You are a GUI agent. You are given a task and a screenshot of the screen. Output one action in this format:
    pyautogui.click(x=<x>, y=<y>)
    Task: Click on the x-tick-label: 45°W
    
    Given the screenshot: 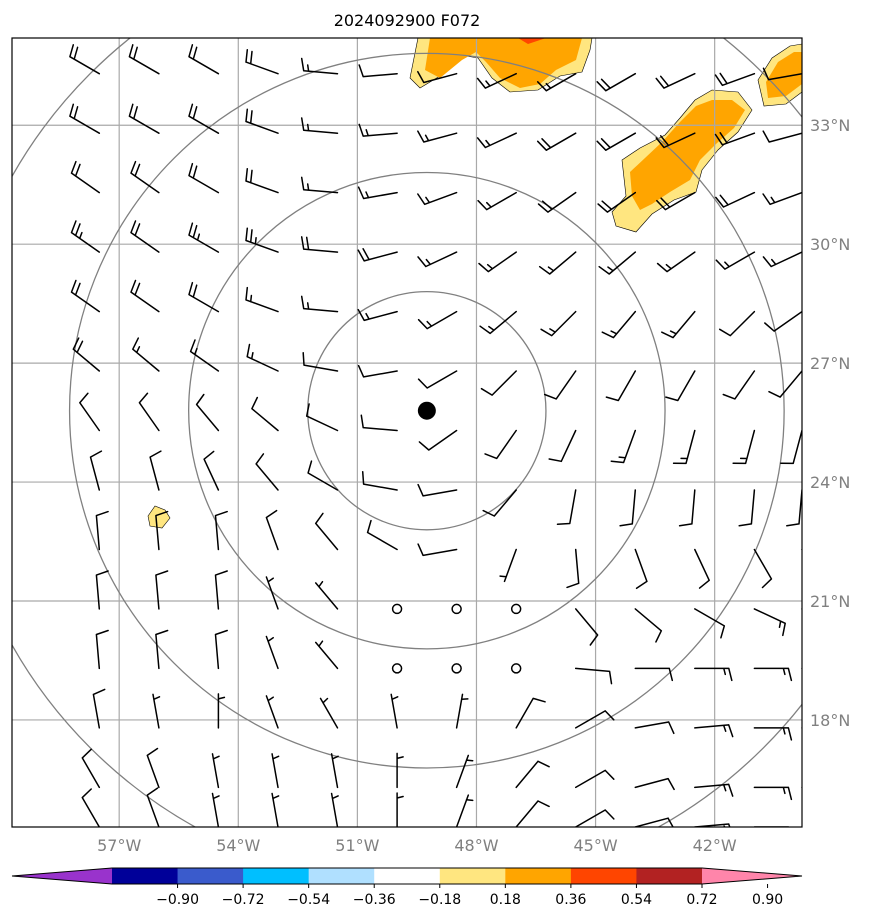 What is the action you would take?
    pyautogui.click(x=595, y=845)
    